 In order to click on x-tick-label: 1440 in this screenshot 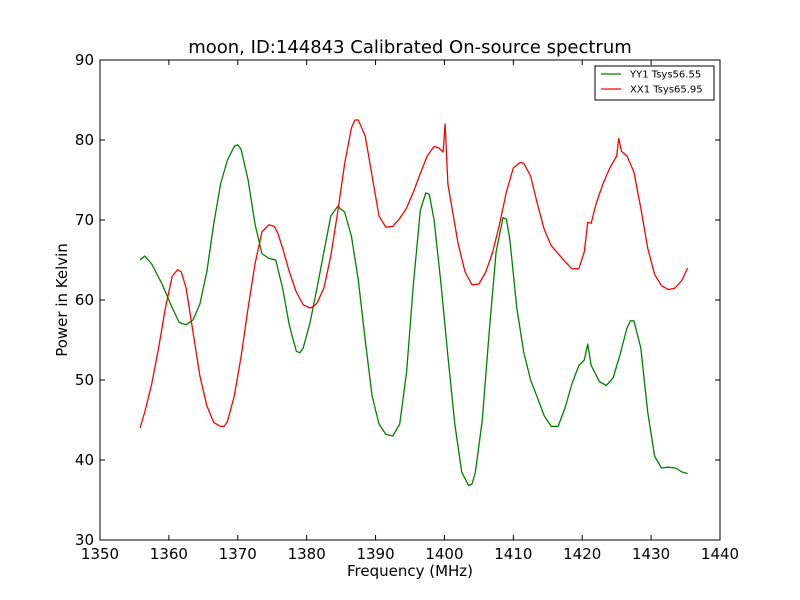, I will do `click(720, 554)`.